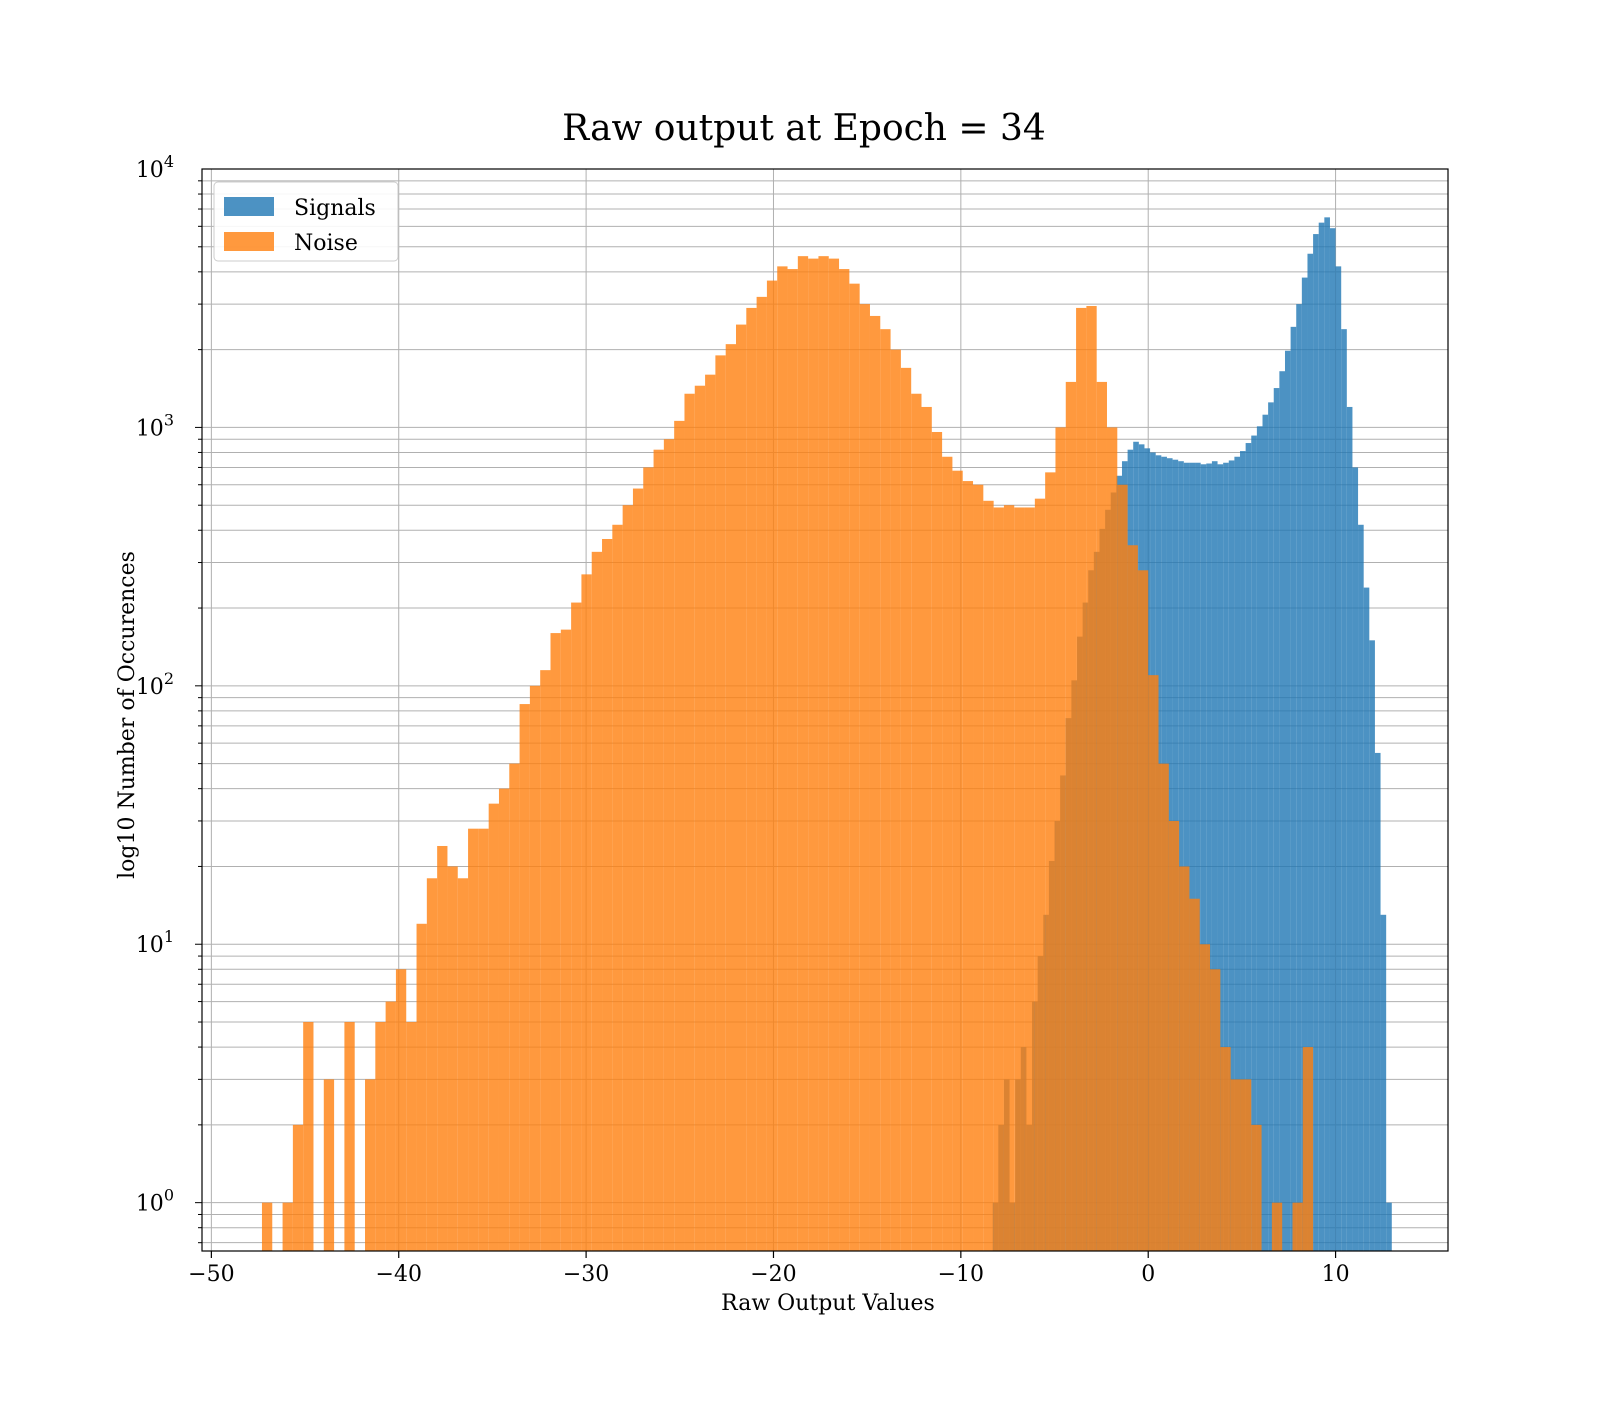  I want to click on x-tick-label: −30, so click(586, 1274).